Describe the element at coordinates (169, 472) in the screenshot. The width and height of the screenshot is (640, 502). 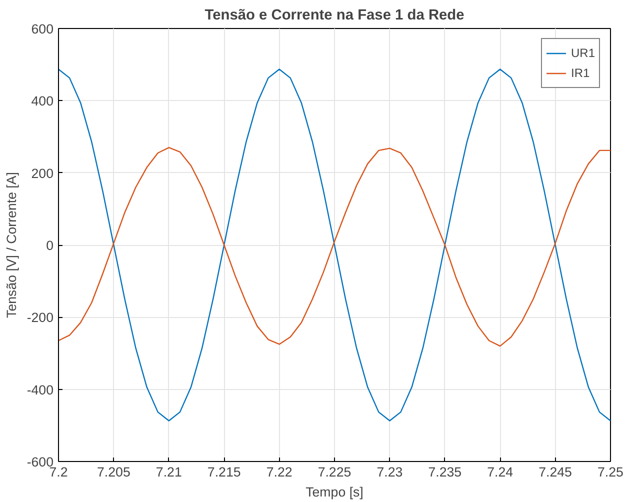
I see `x-tick-label: 7.21` at that location.